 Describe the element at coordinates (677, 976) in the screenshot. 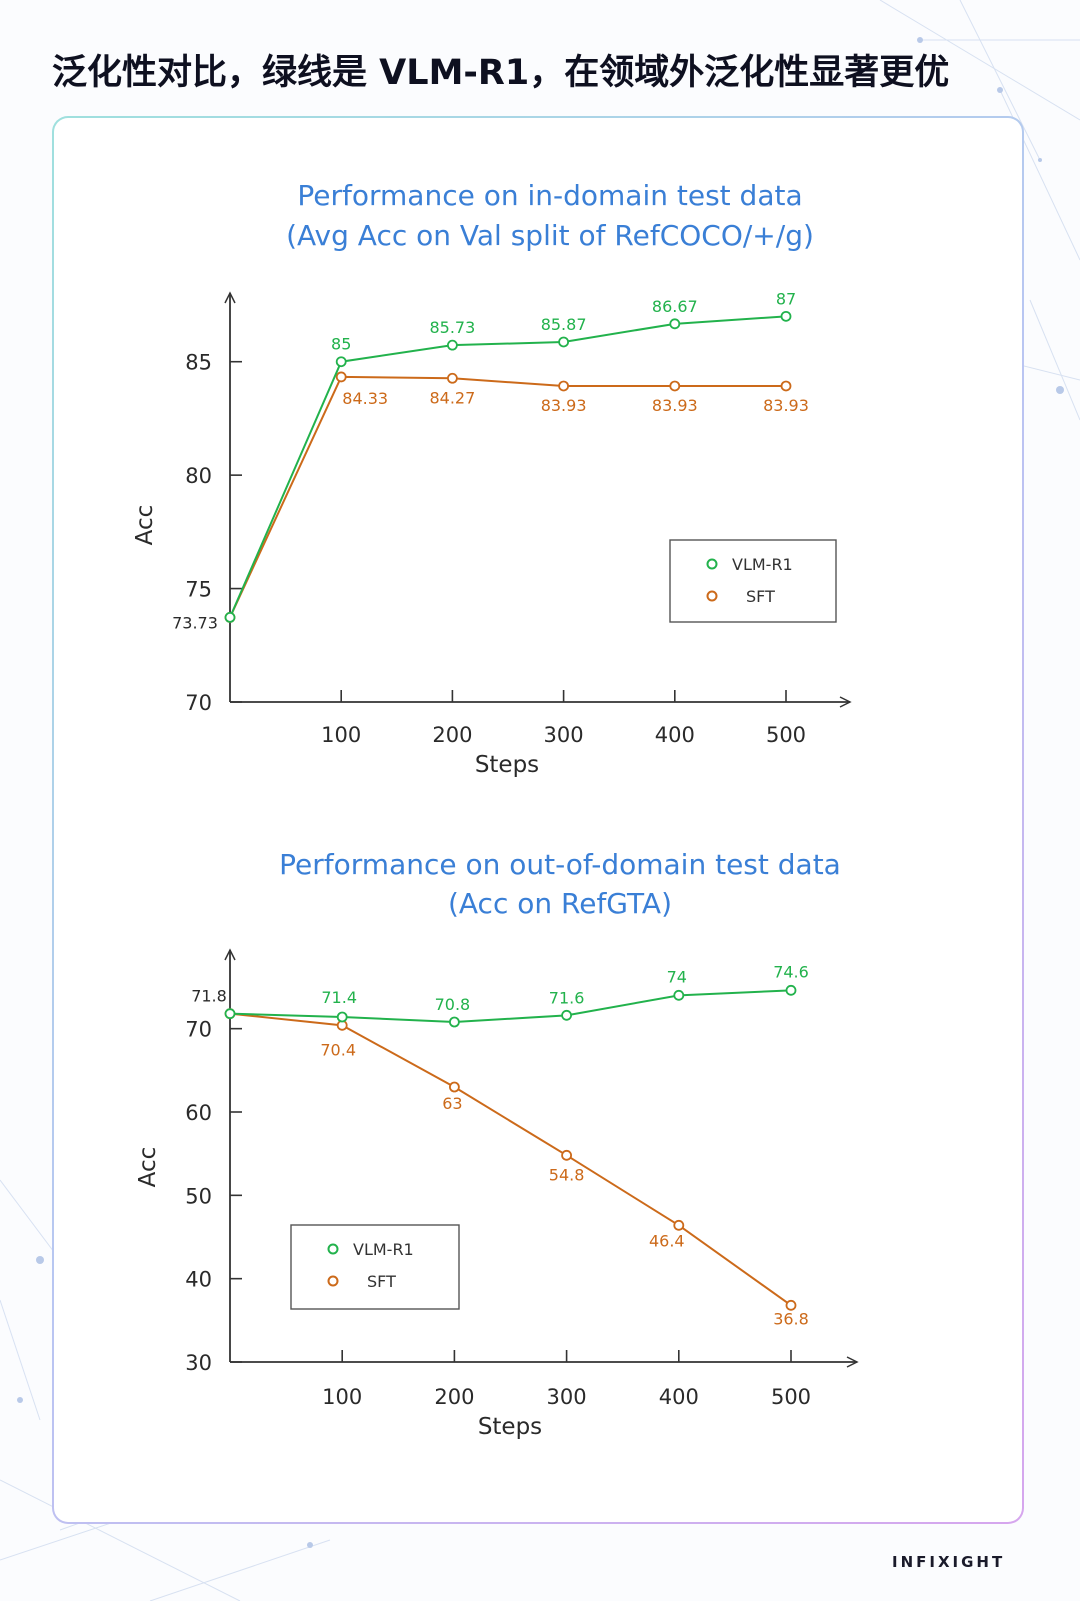

I see `data-label-vlm-r1: 74` at that location.